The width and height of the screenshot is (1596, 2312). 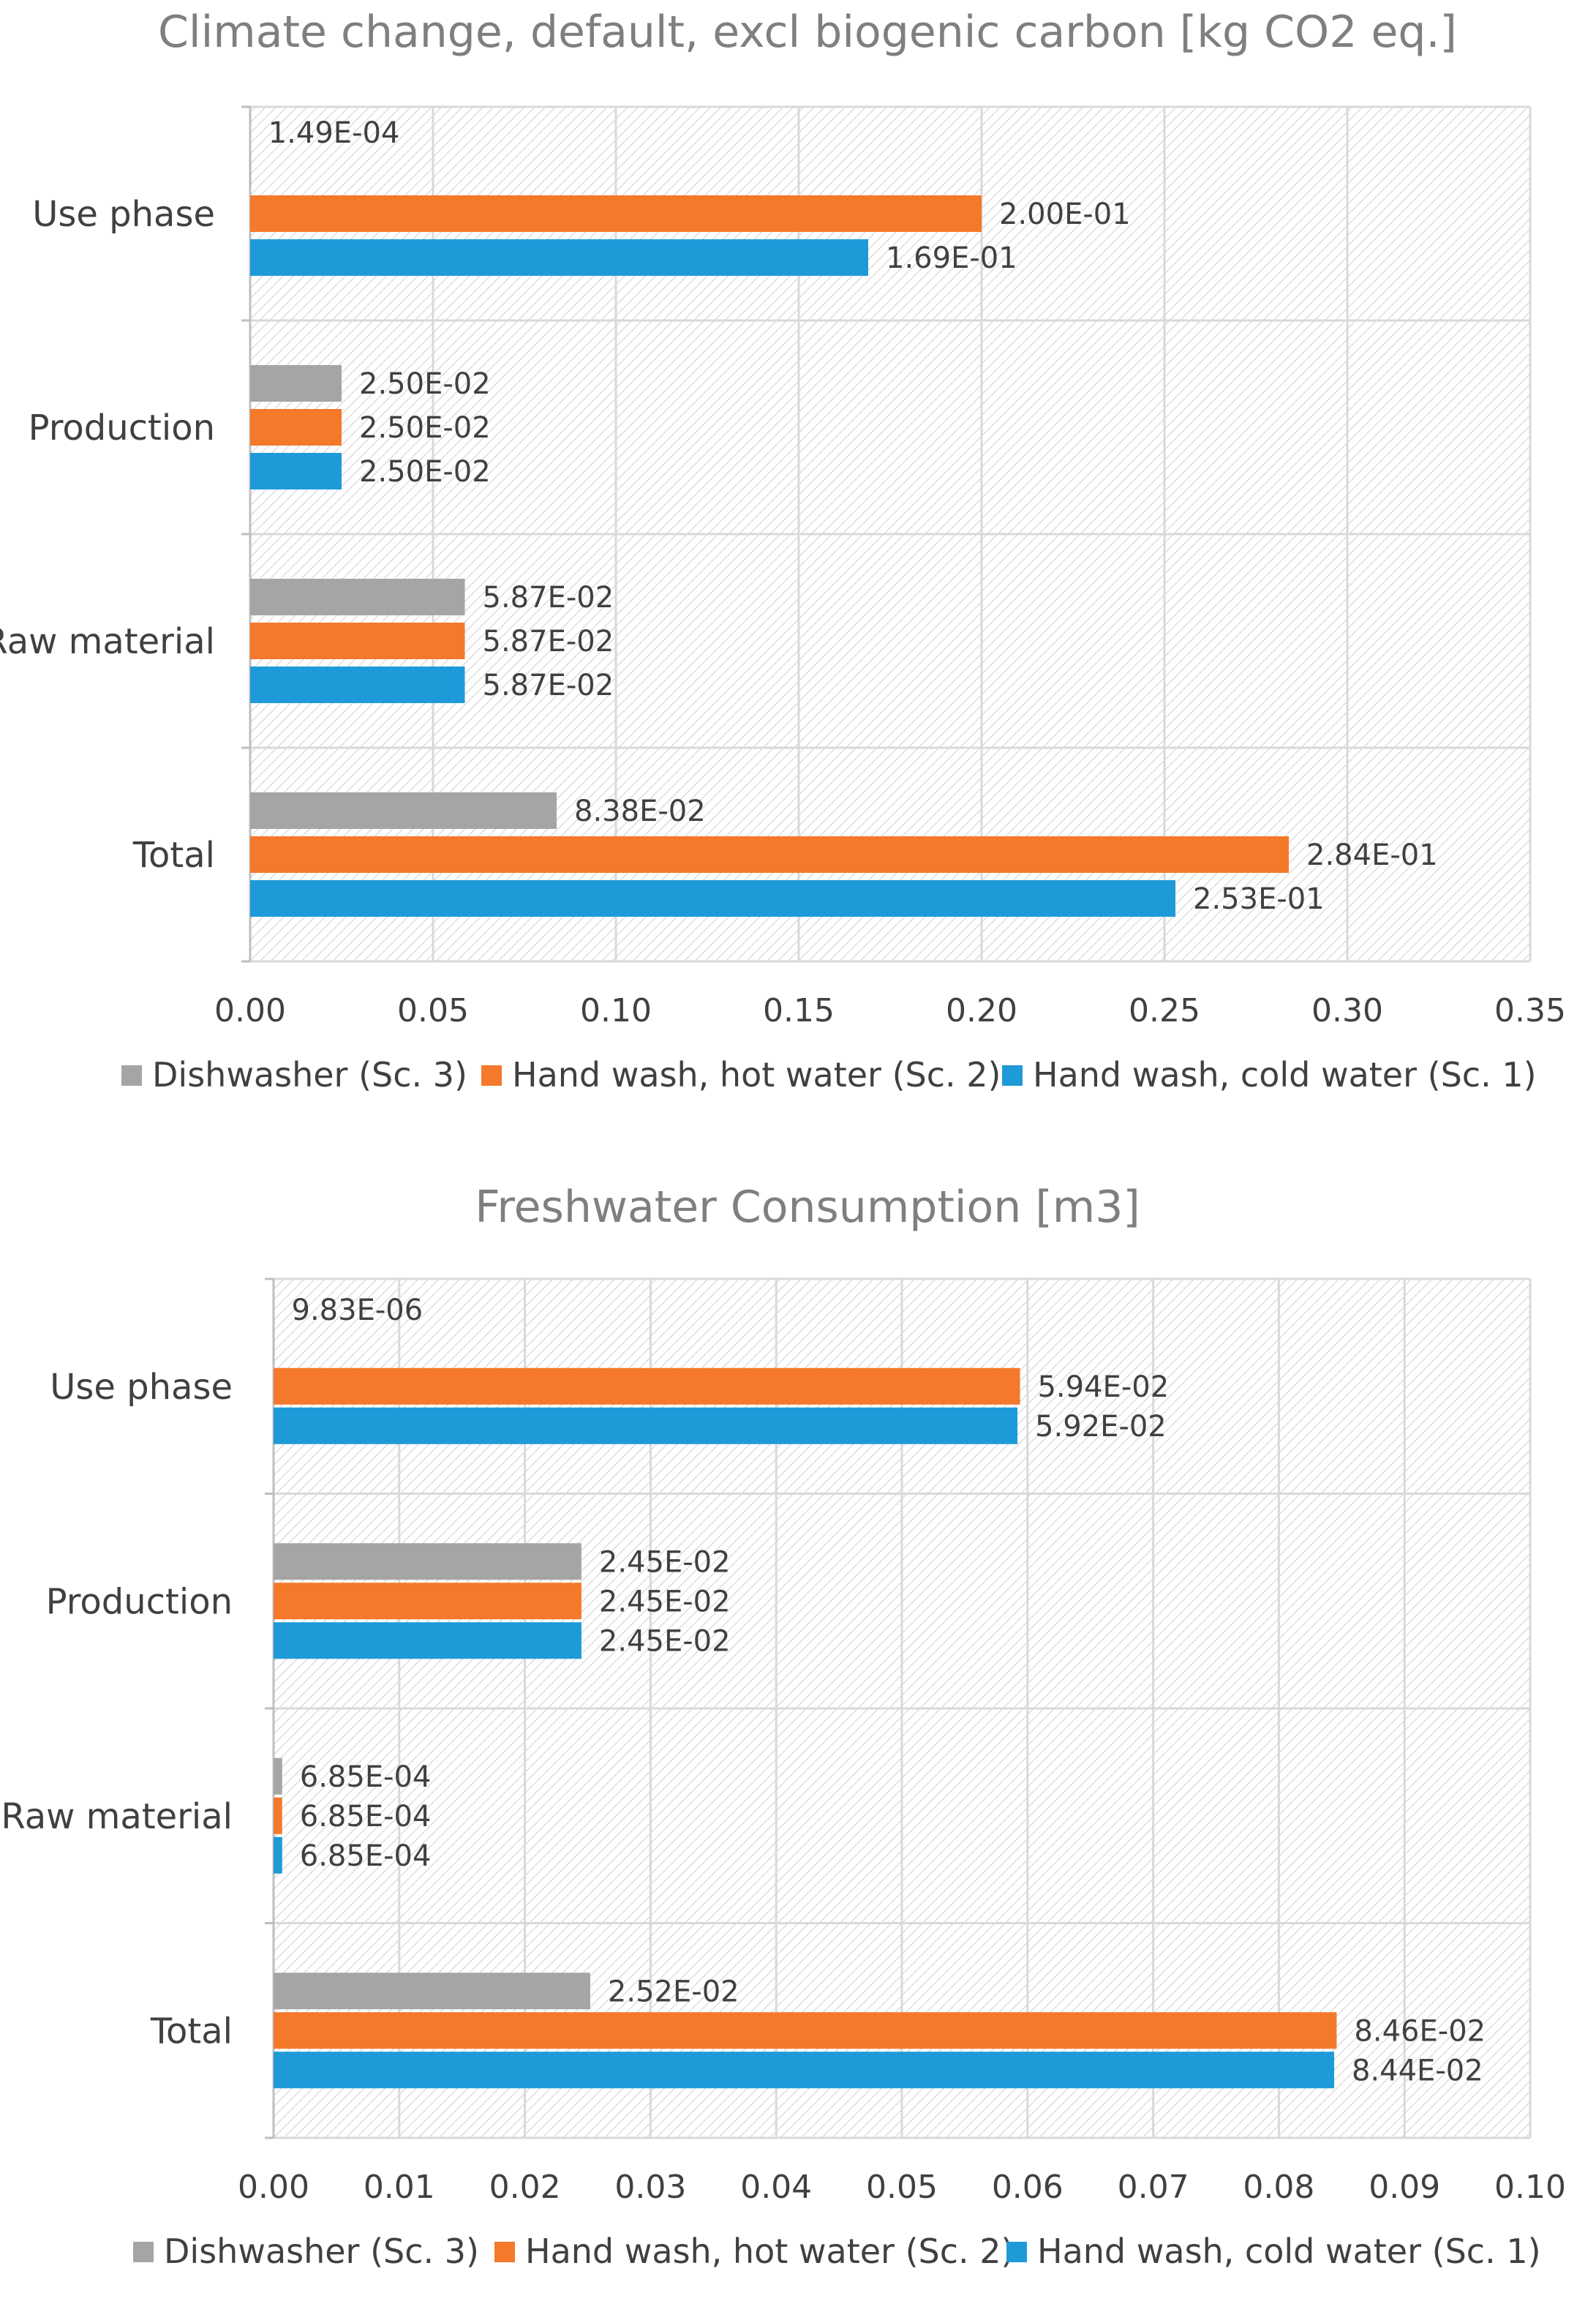 What do you see at coordinates (1259, 899) in the screenshot?
I see `data-label: 2.53E-01` at bounding box center [1259, 899].